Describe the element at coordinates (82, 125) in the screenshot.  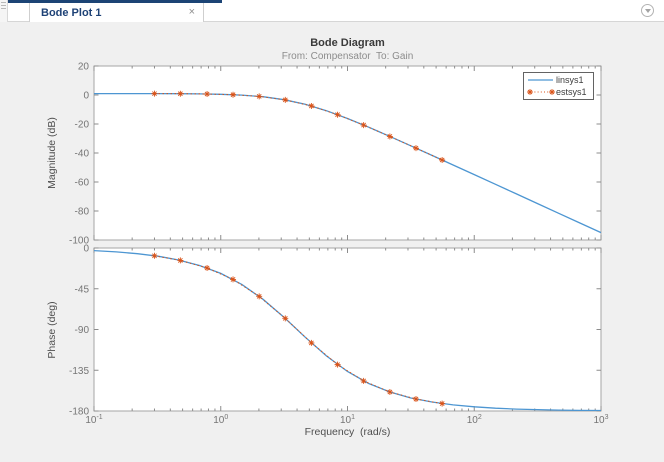
I see `y-tick-label: -20` at that location.